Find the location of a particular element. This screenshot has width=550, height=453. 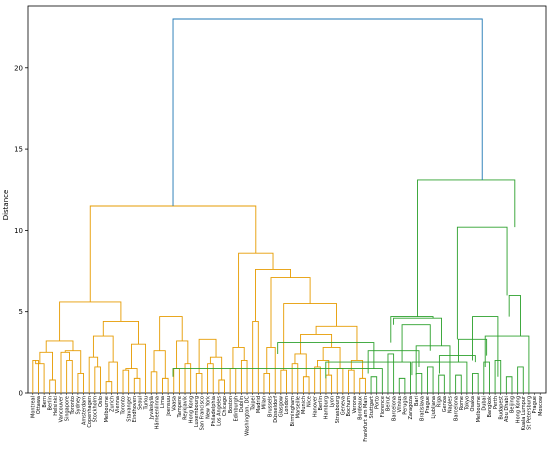

leaf-label: Zurich is located at coordinates (112, 404).